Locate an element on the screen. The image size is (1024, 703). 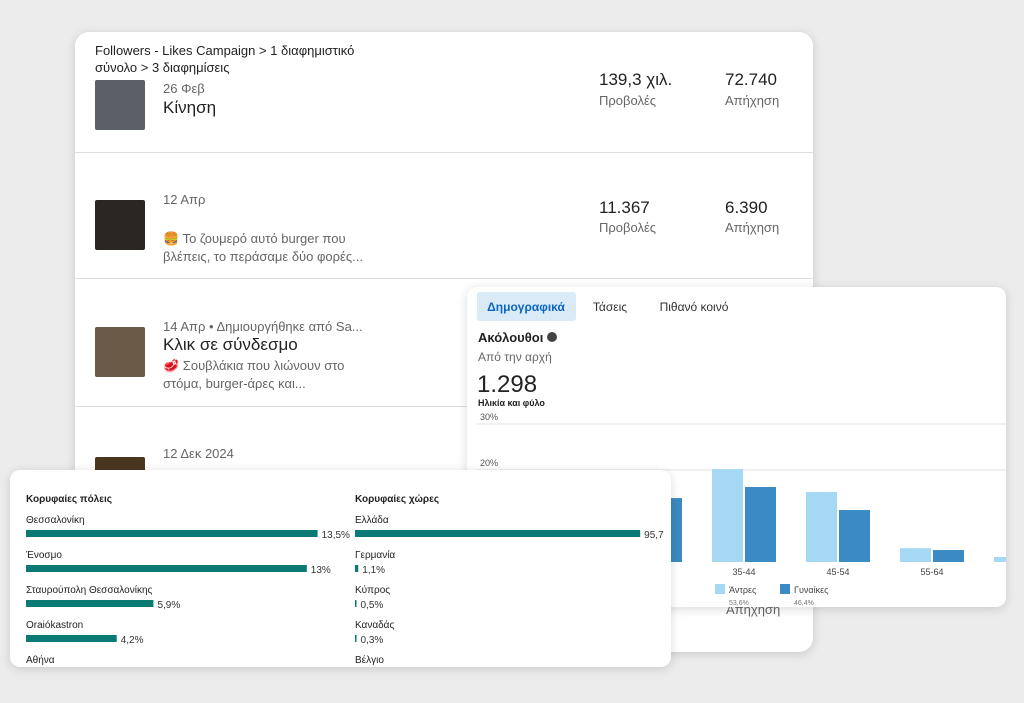
location-value: 95,7 is located at coordinates (654, 535).